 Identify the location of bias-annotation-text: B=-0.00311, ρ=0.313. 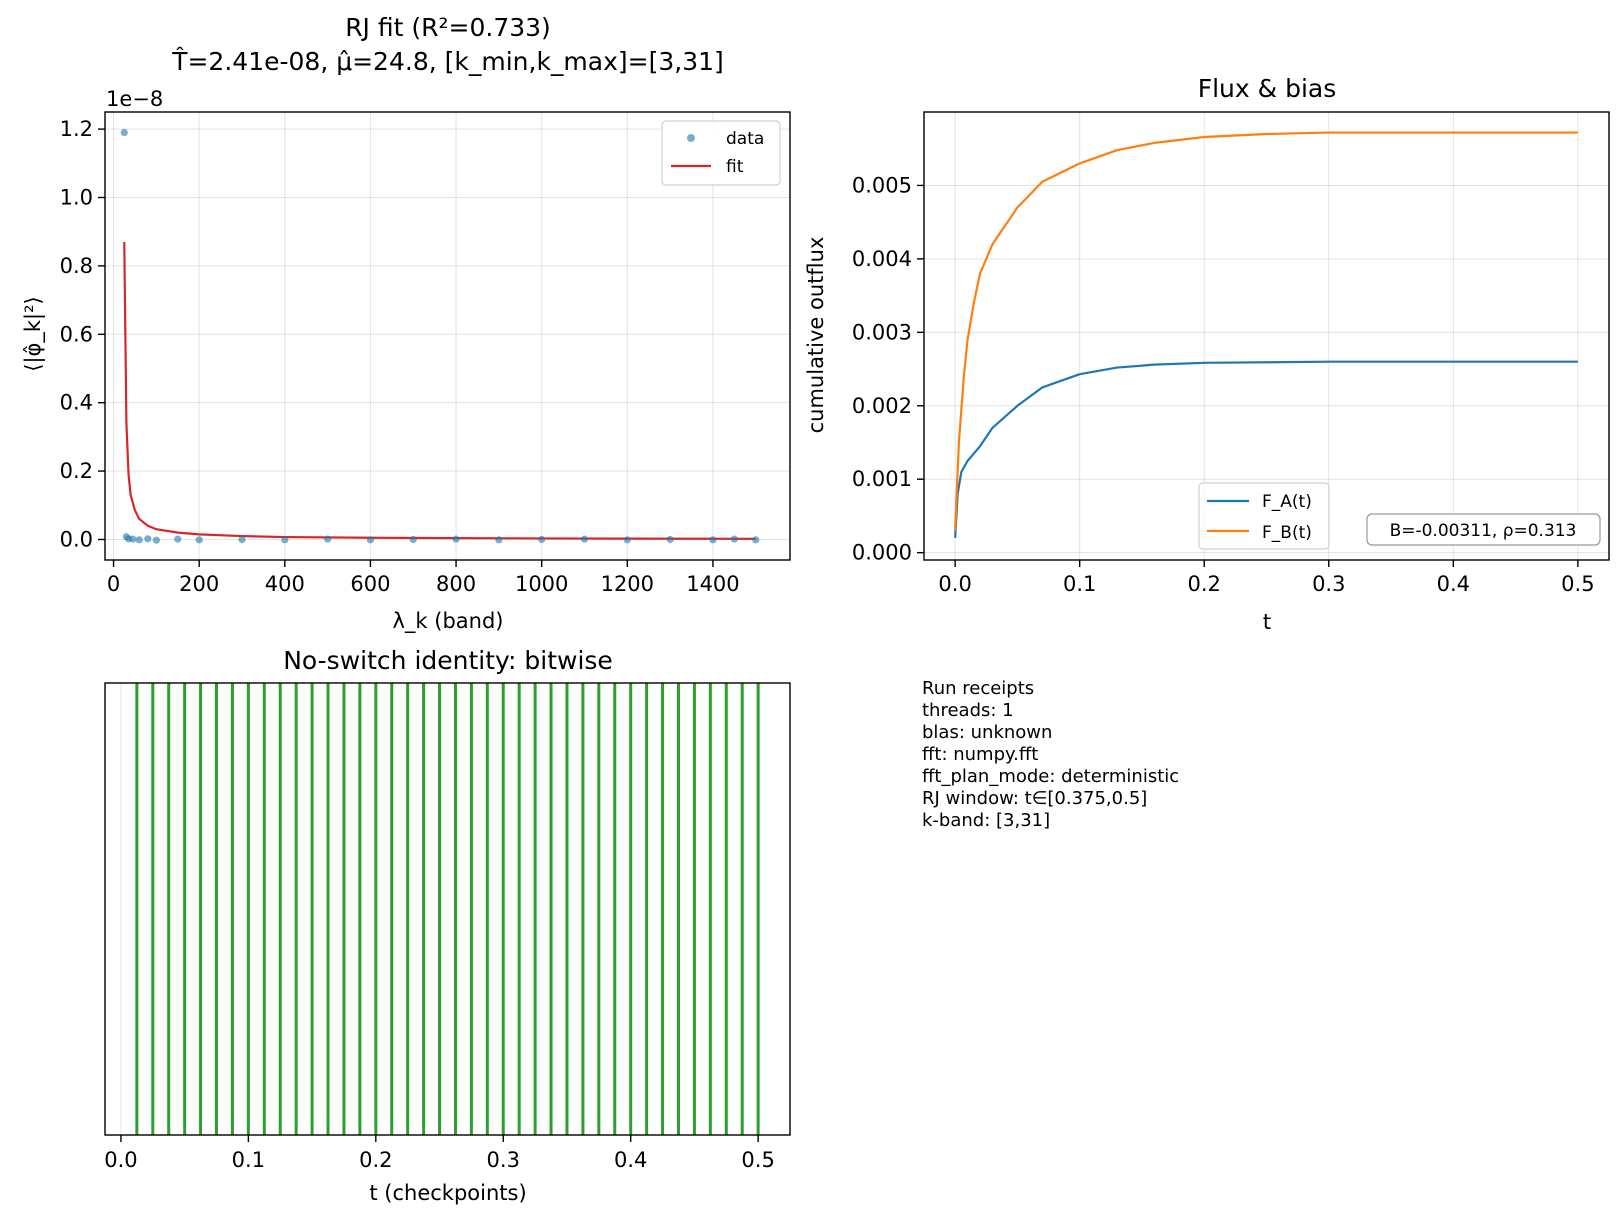
(1483, 531).